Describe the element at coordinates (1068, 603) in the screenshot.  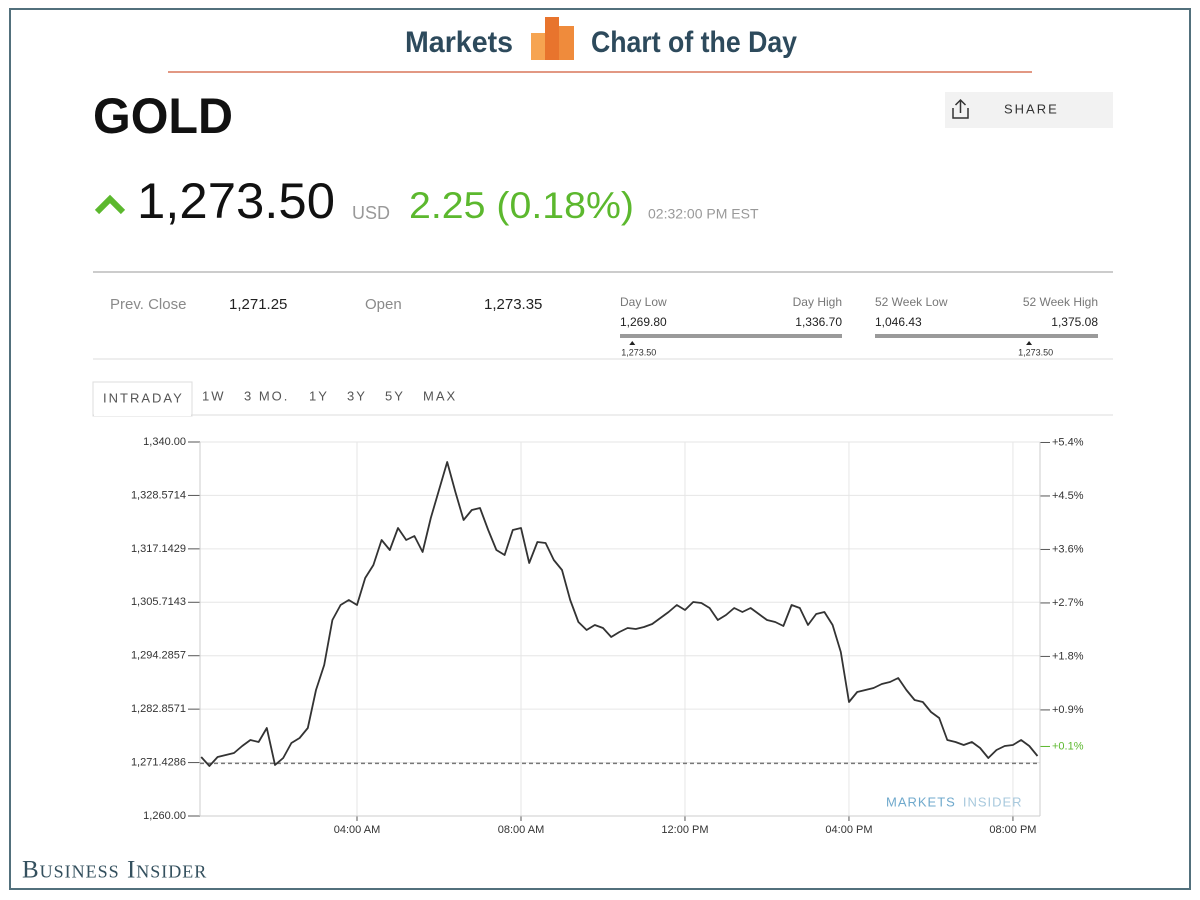
I see `y2-tick-label: +2.7%` at that location.